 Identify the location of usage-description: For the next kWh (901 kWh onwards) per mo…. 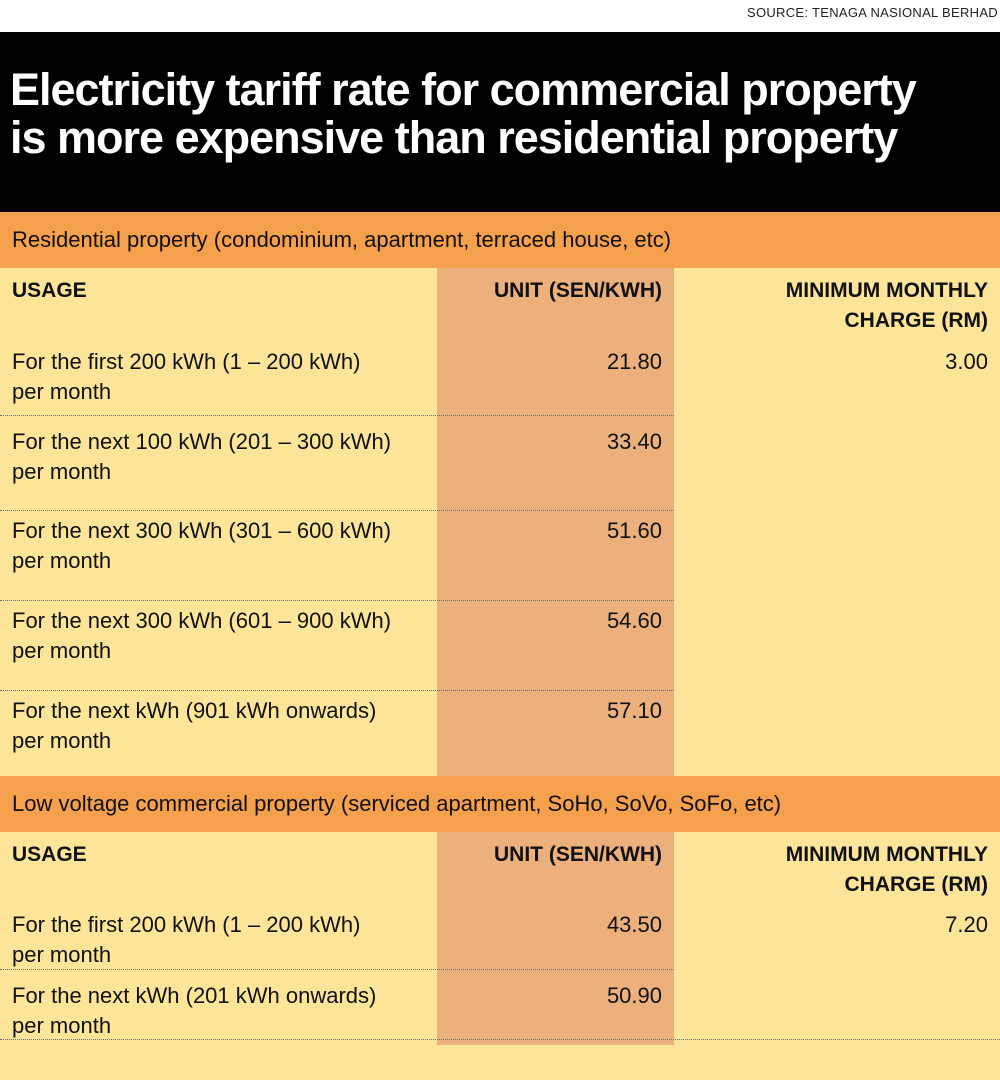
(222, 726).